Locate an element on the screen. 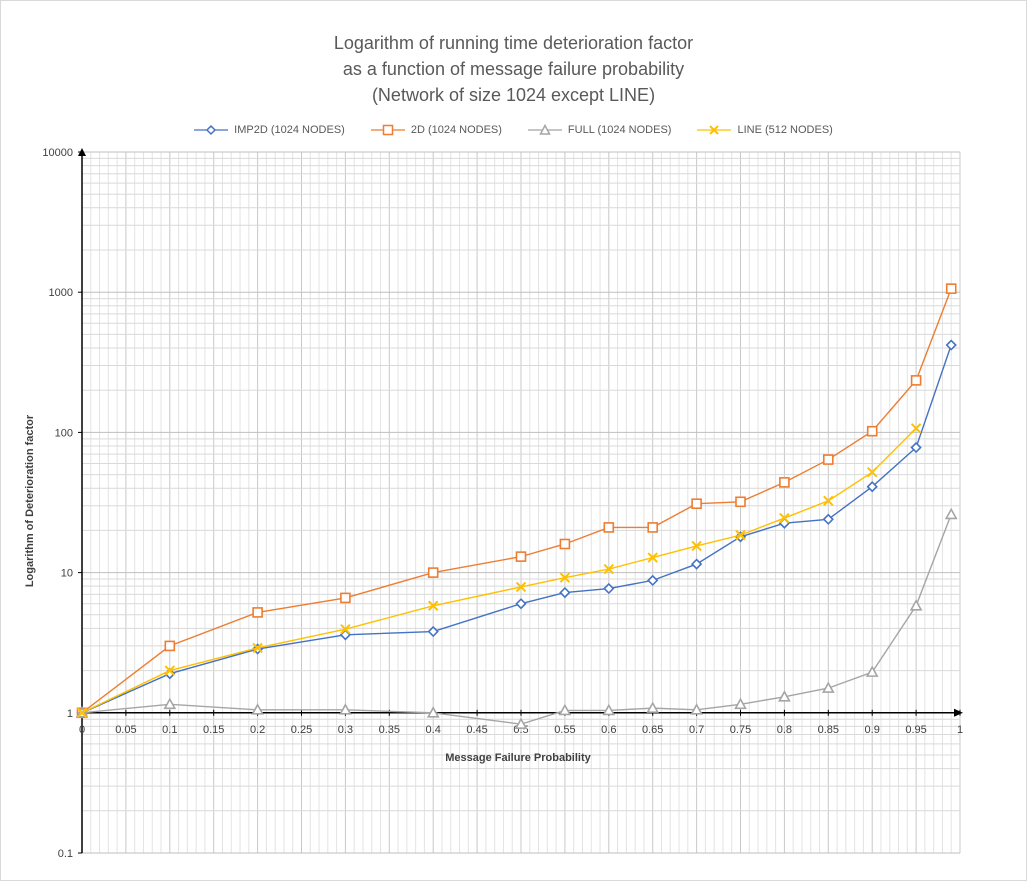 This screenshot has width=1027, height=881. legend-marker-2d is located at coordinates (387, 130).